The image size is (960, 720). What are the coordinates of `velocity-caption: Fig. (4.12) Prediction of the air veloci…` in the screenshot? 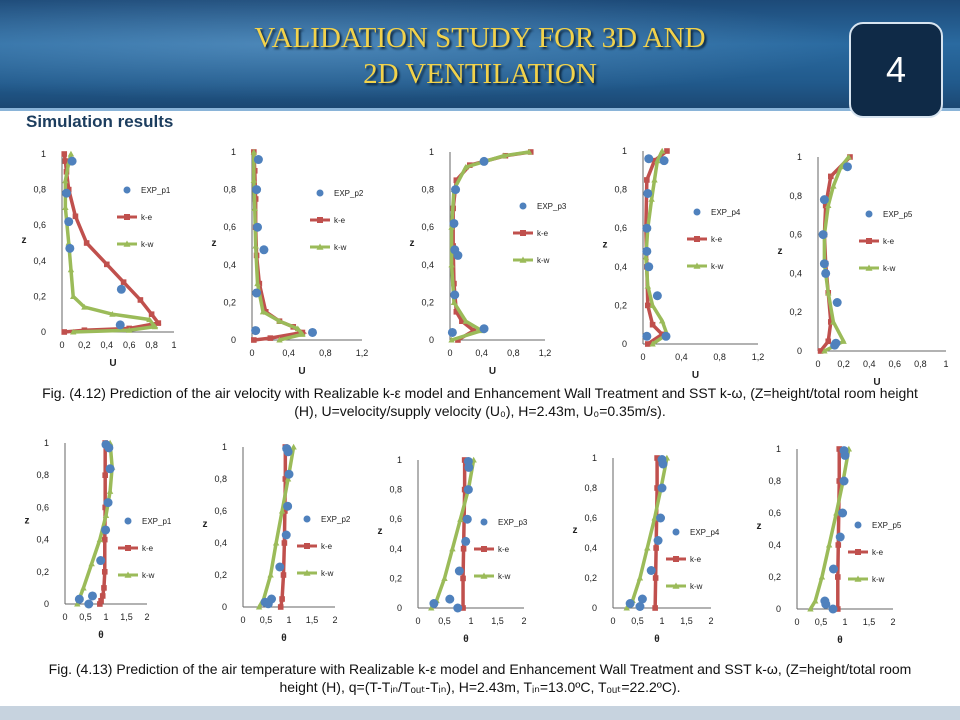 It's located at (480, 402).